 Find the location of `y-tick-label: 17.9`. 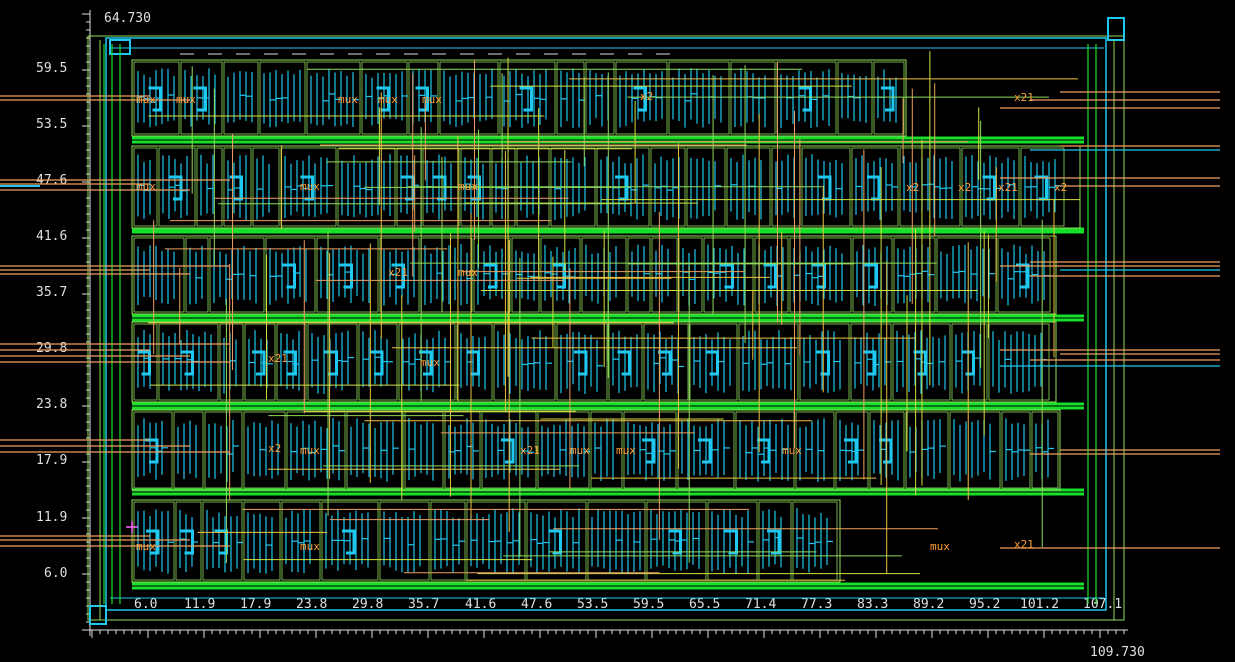

y-tick-label: 17.9 is located at coordinates (51, 460).